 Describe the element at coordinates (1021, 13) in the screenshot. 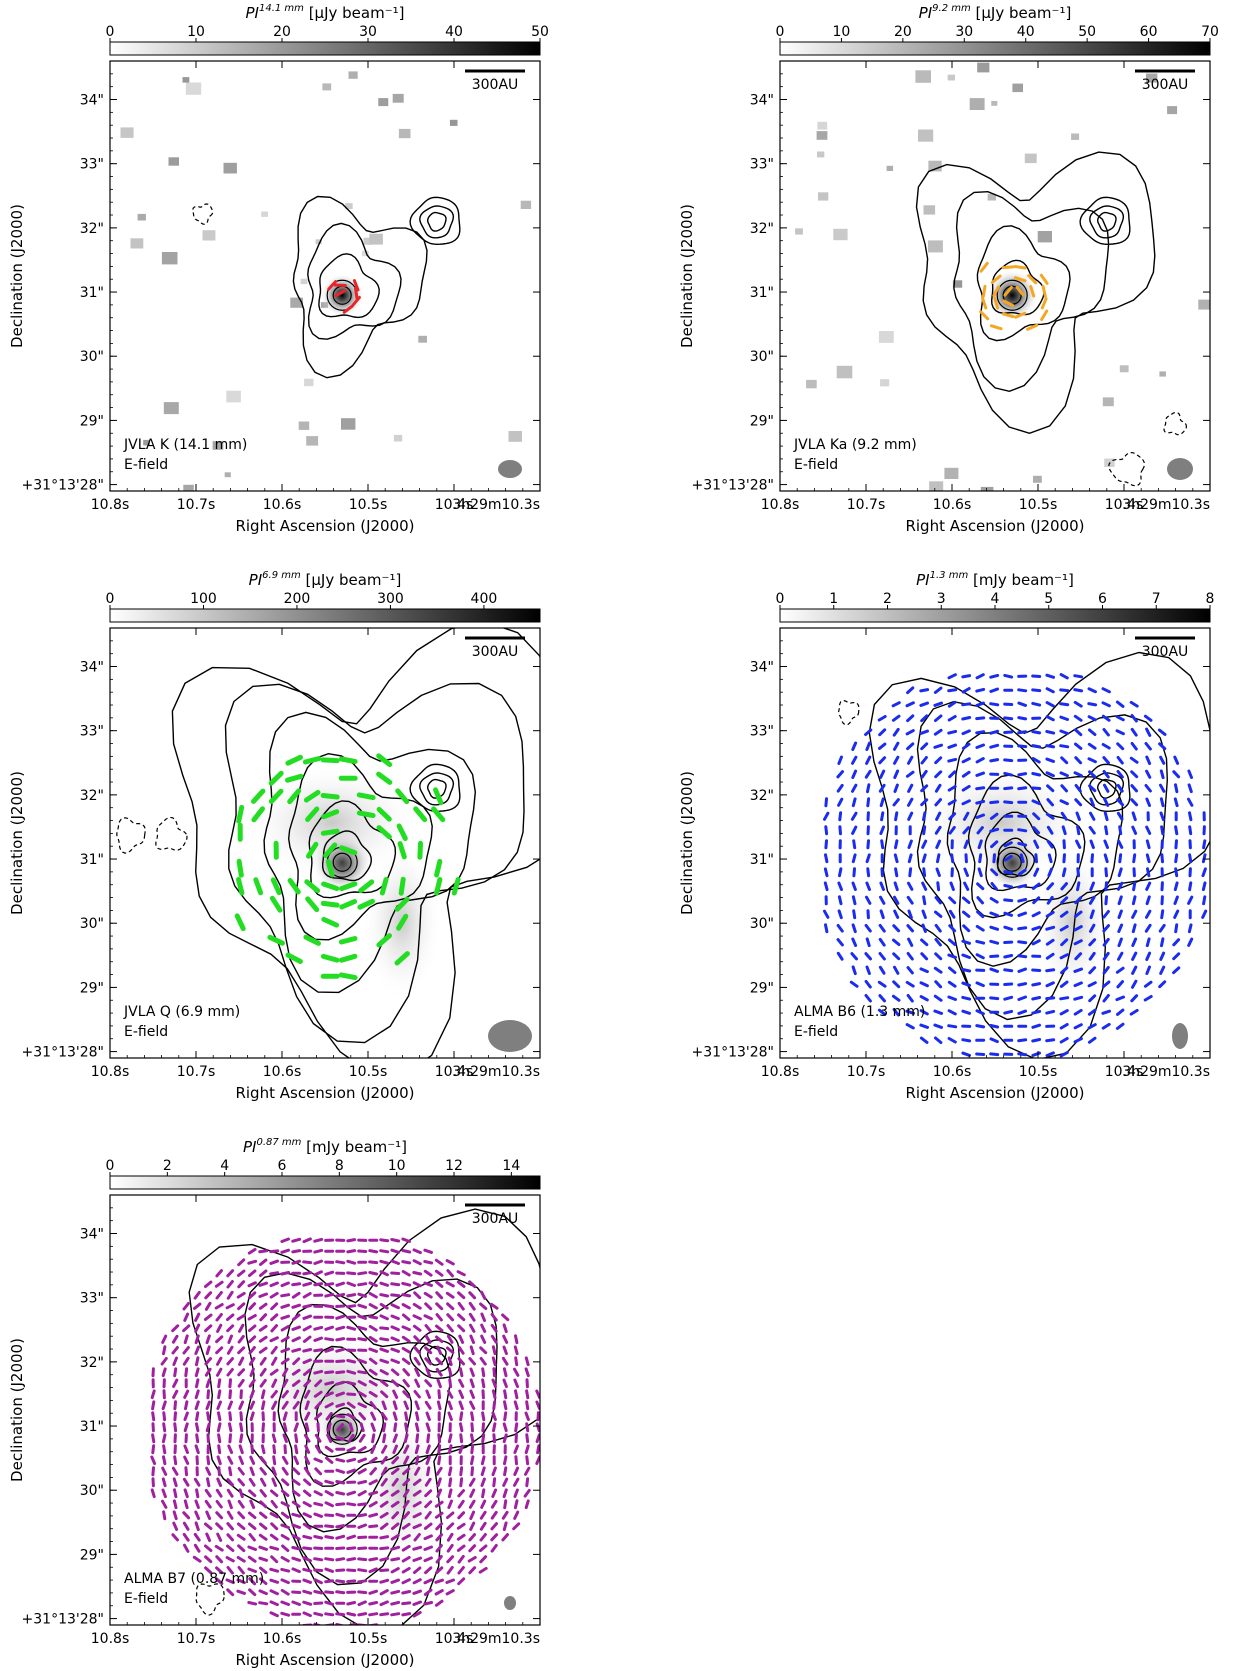

I see `colorbar-label-unit: [μJy beam⁻¹]` at that location.